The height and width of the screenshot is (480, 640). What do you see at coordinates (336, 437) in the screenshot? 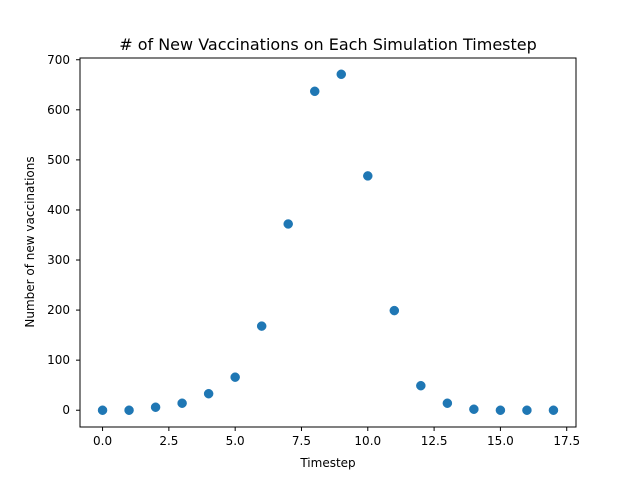
I see `x-axis-ticks: 0.0 2.5 5.0 7.5 10.0 12.5 15.0 17.5` at bounding box center [336, 437].